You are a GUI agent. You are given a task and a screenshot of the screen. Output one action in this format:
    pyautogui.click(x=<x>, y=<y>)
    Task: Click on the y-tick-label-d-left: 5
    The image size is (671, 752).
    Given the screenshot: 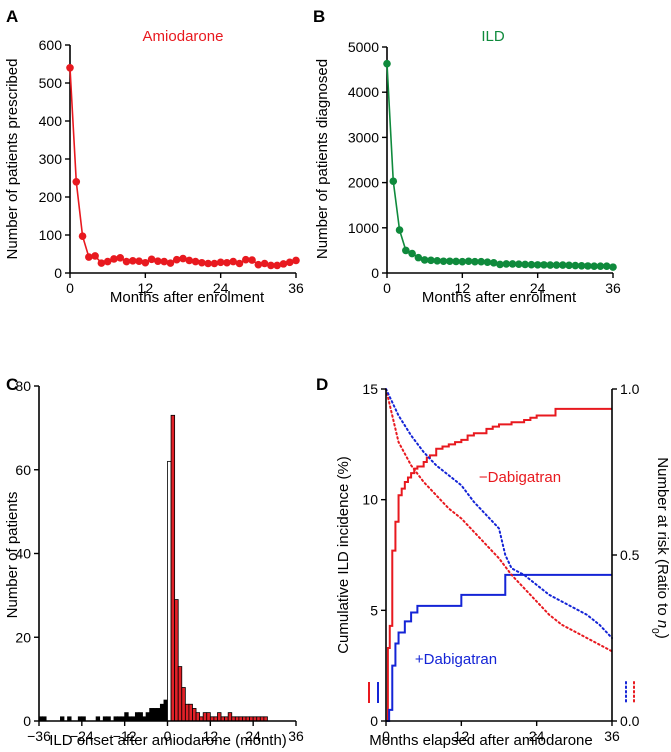 What is the action you would take?
    pyautogui.click(x=374, y=610)
    